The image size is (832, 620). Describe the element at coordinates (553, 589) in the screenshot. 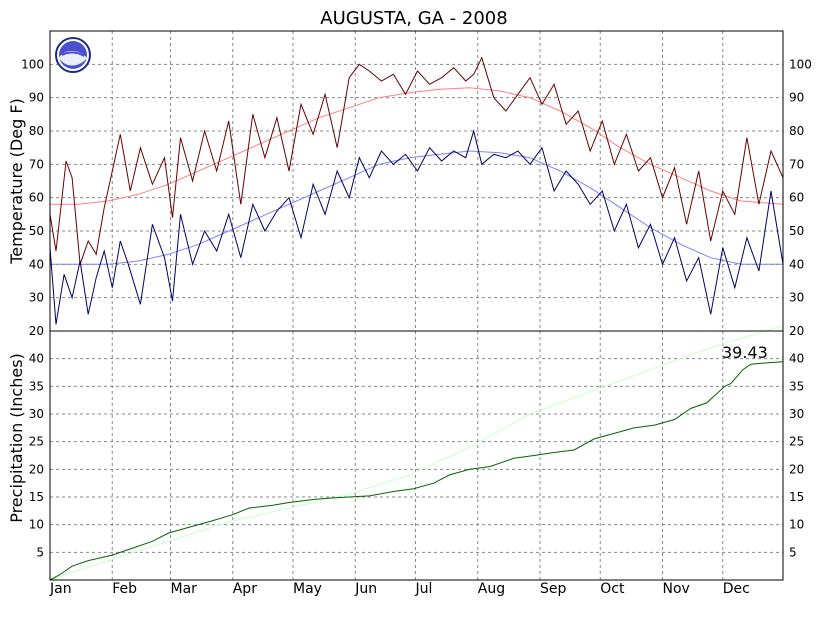

I see `month-tick-label: Sep` at that location.